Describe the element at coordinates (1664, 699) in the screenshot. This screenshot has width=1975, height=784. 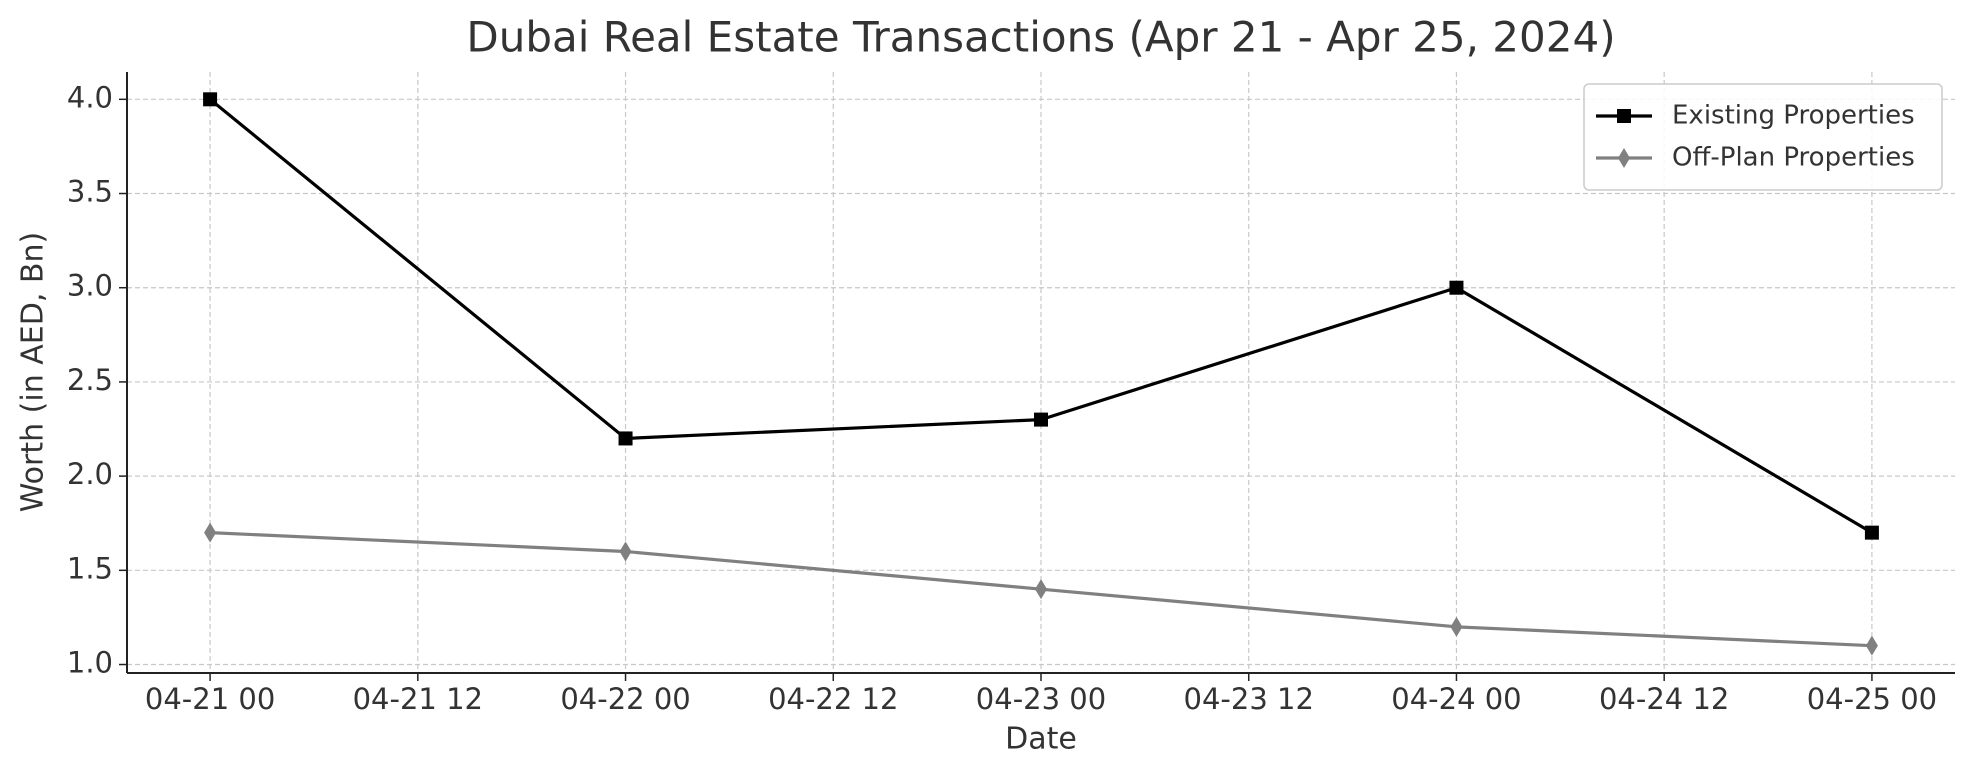
I see `x-tick-label: 04-24 12` at that location.